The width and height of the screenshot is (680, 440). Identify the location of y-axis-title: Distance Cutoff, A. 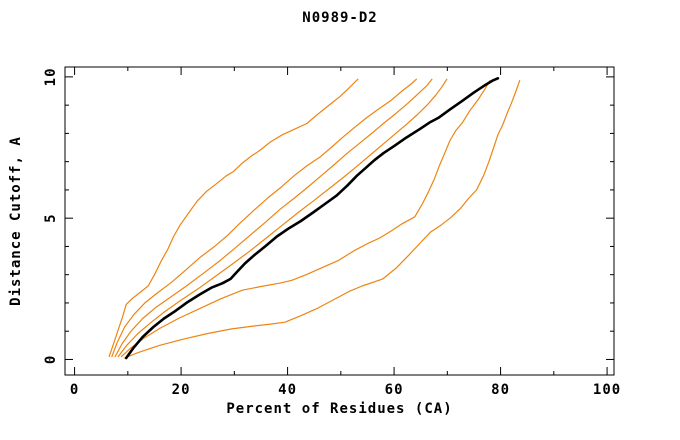
(16, 221).